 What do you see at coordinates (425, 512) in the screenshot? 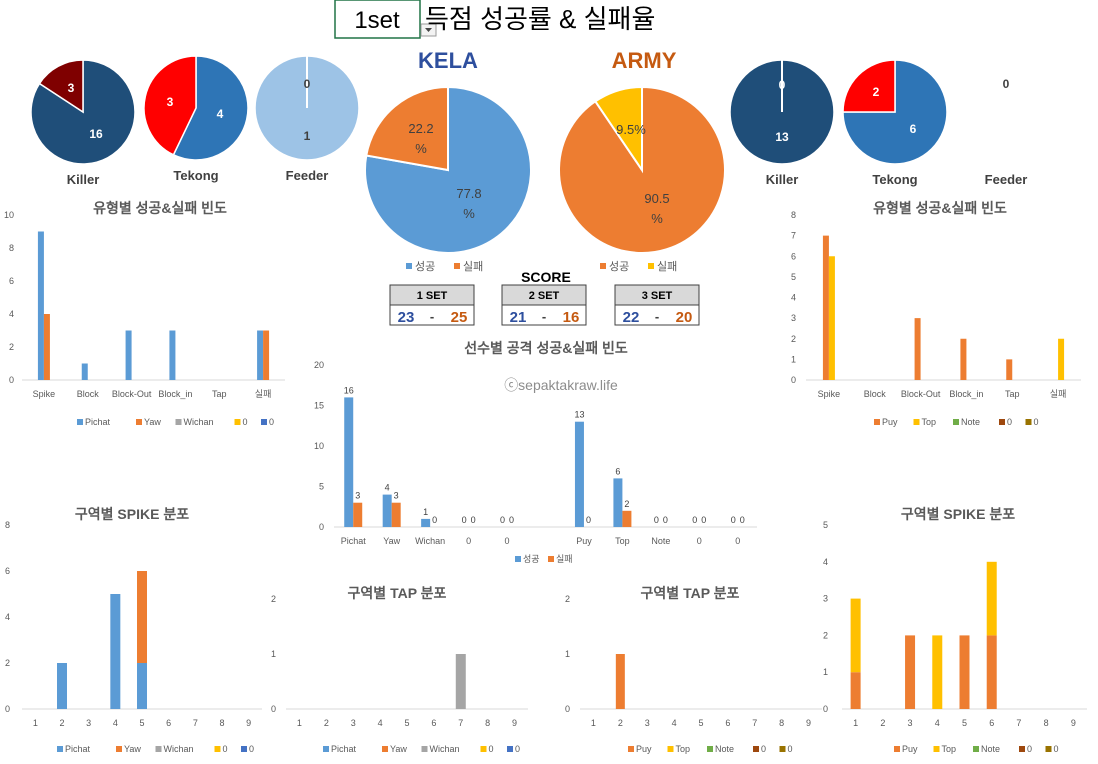
I see `bar-data-label: 1` at bounding box center [425, 512].